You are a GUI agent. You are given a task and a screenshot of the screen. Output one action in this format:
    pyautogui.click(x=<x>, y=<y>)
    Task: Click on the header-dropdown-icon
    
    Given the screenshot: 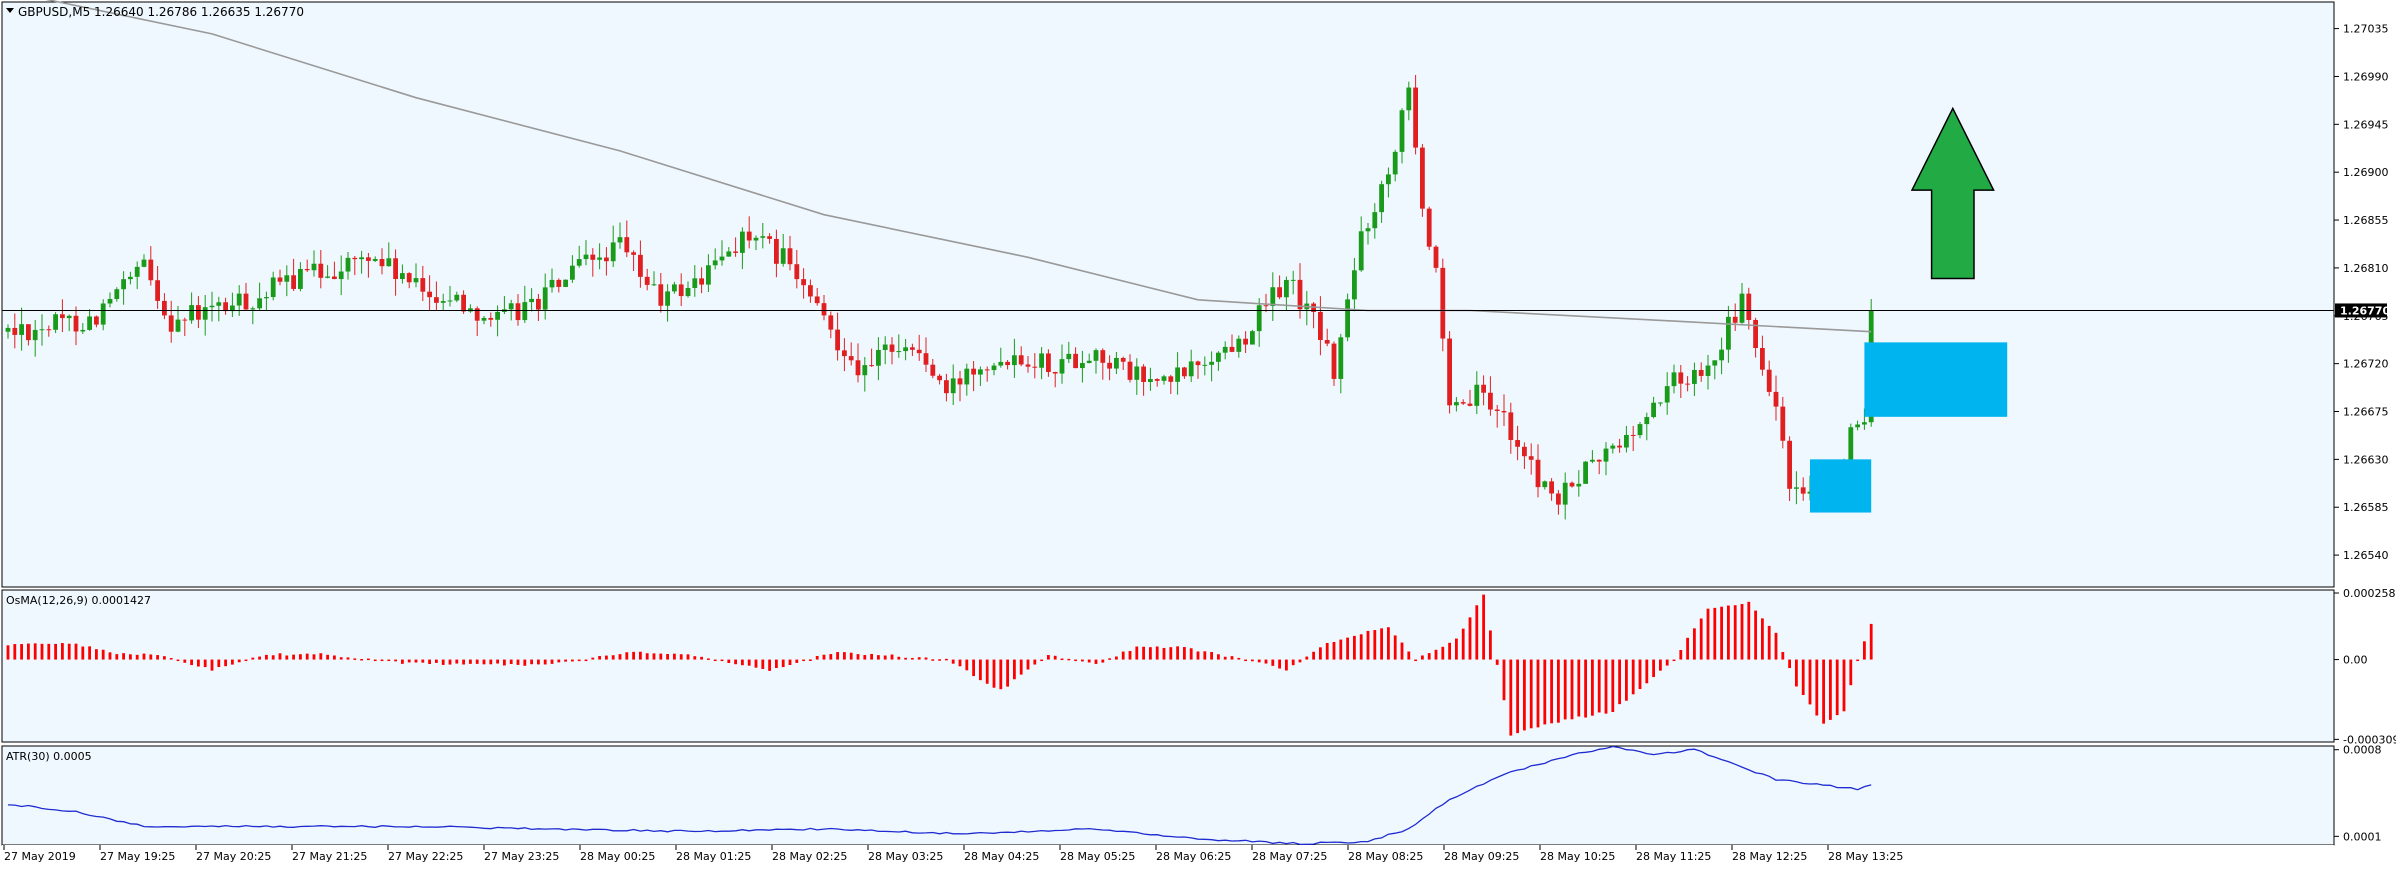 What is the action you would take?
    pyautogui.click(x=10, y=10)
    